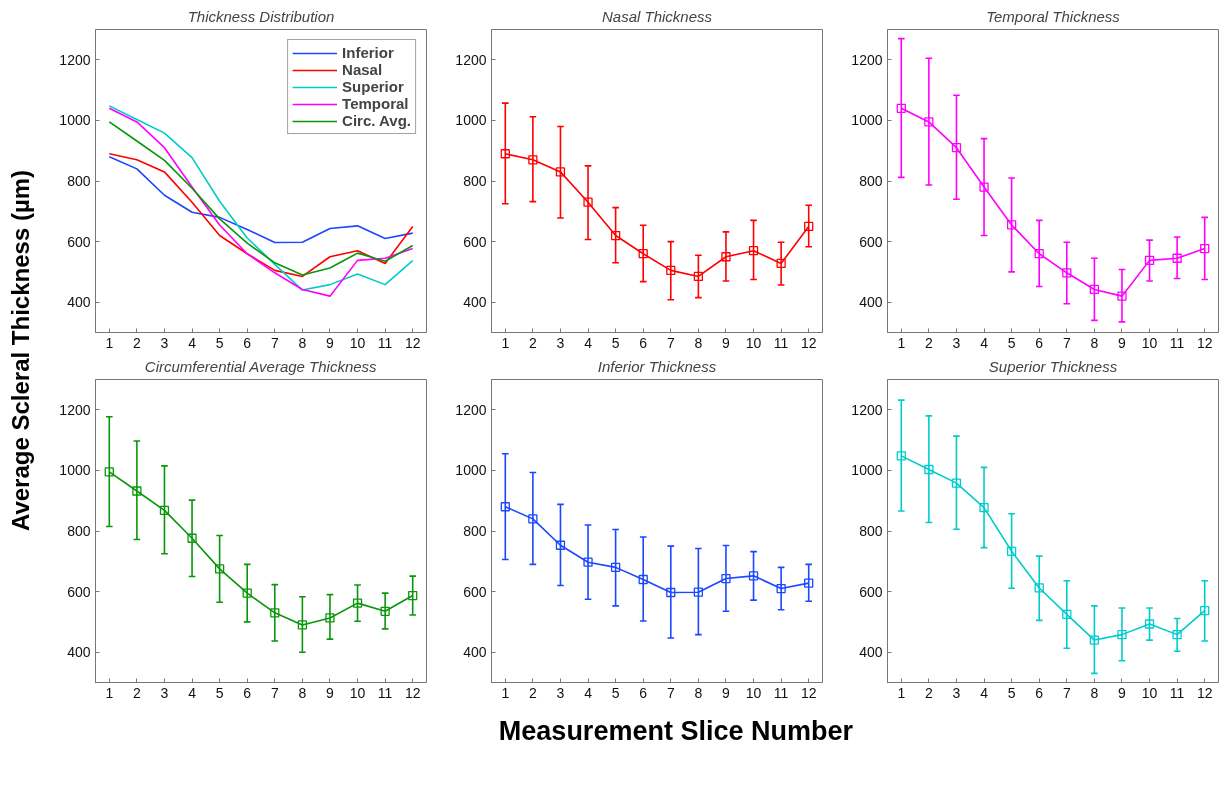  I want to click on legend-label: Inferior, so click(368, 52).